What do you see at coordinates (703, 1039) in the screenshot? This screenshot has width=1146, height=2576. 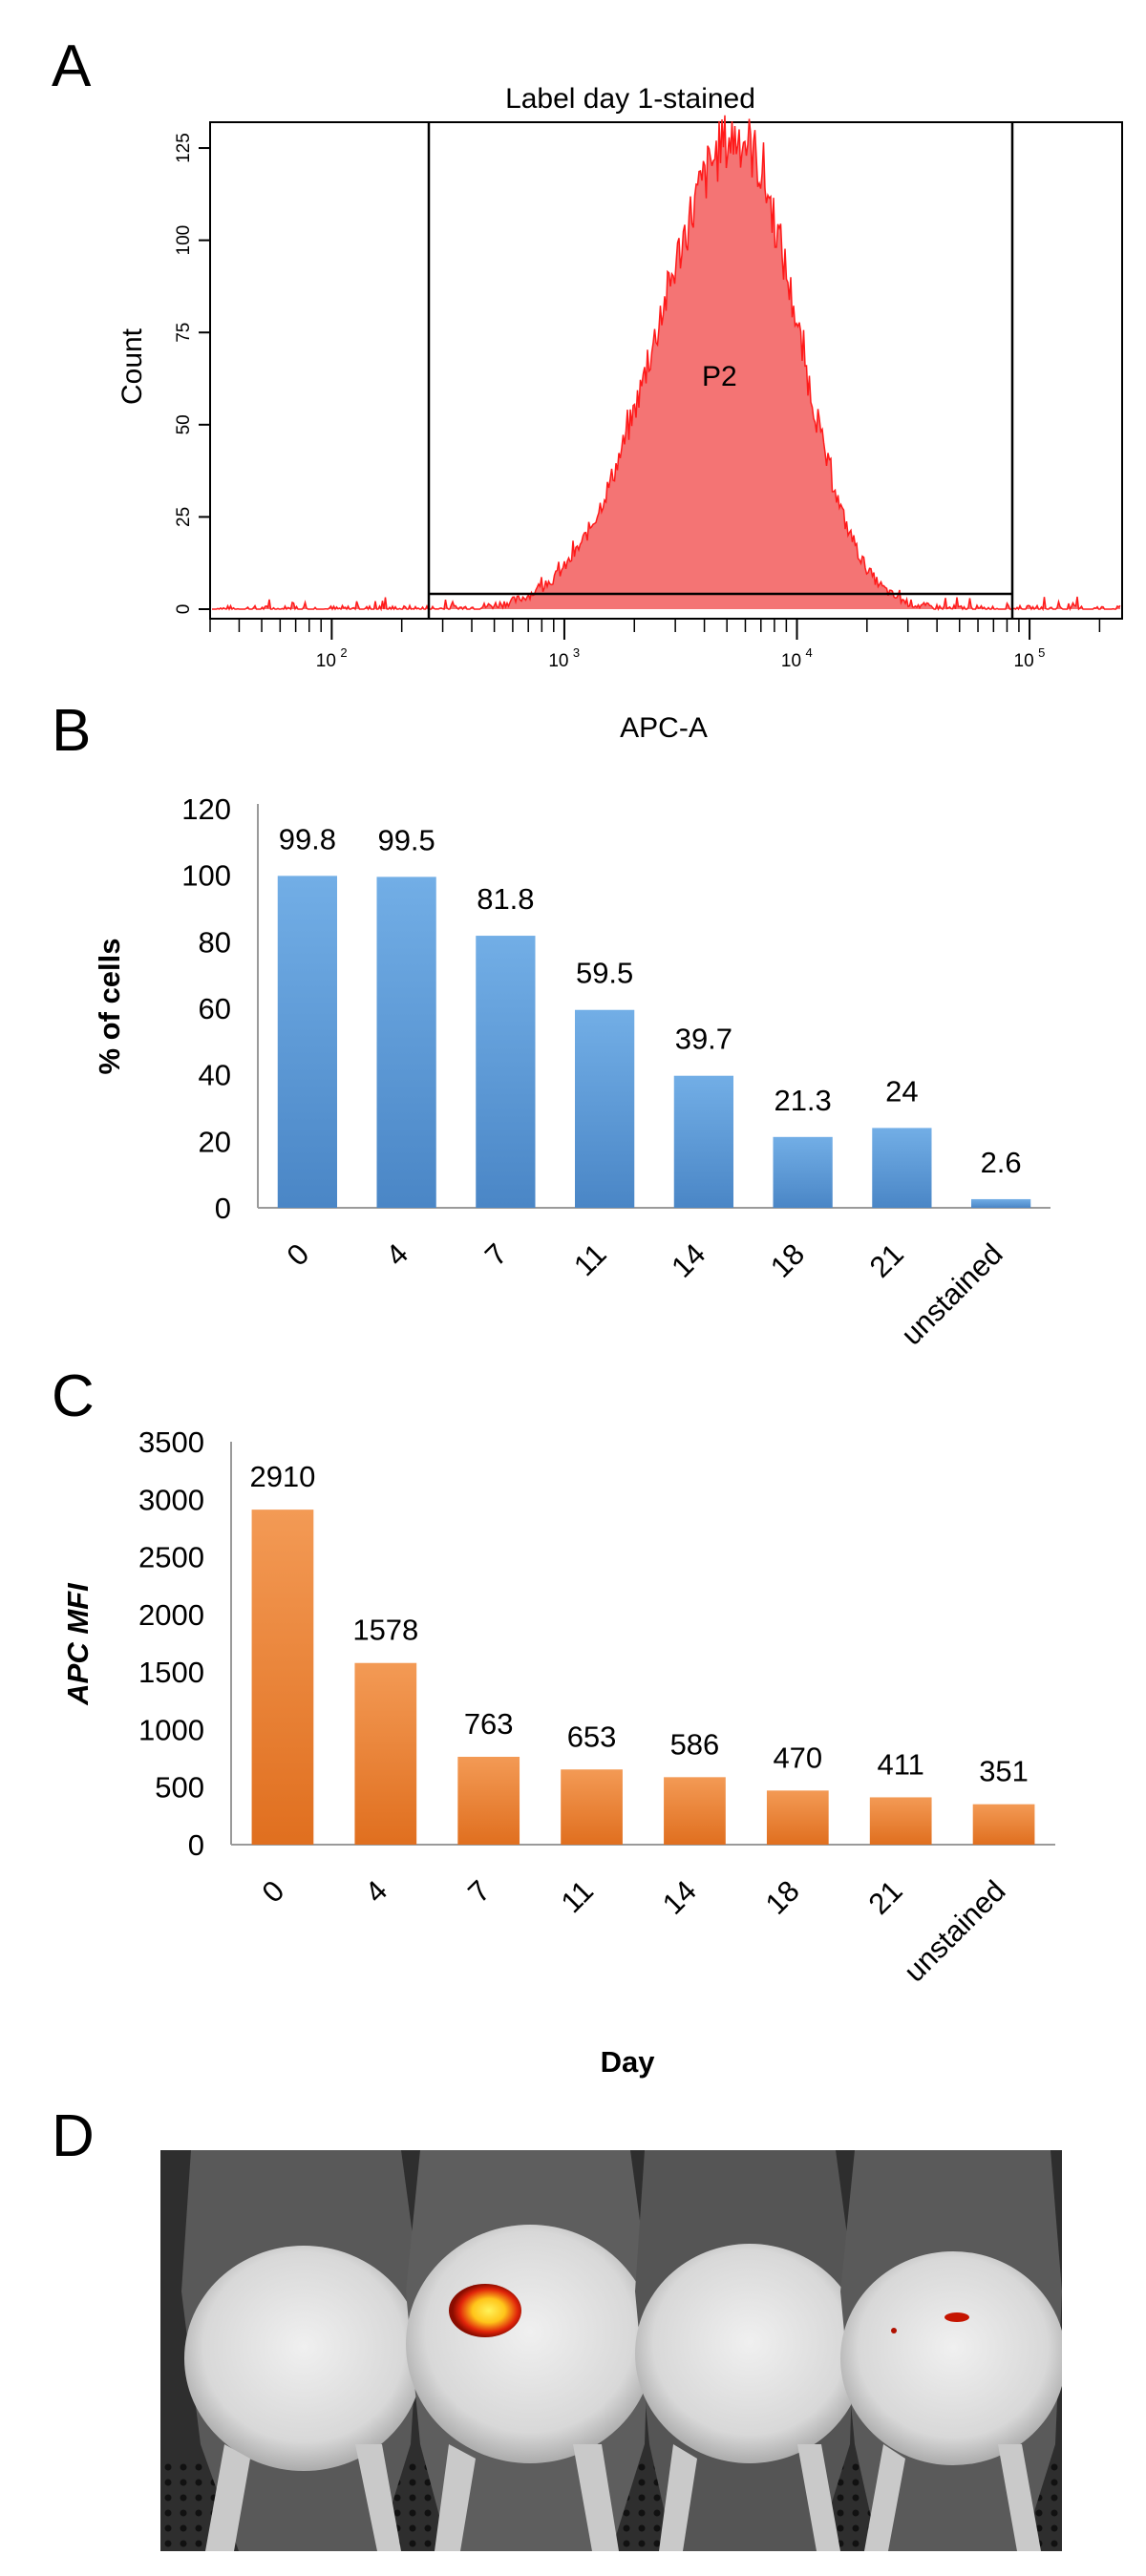 I see `bar-data-label: 39.7` at bounding box center [703, 1039].